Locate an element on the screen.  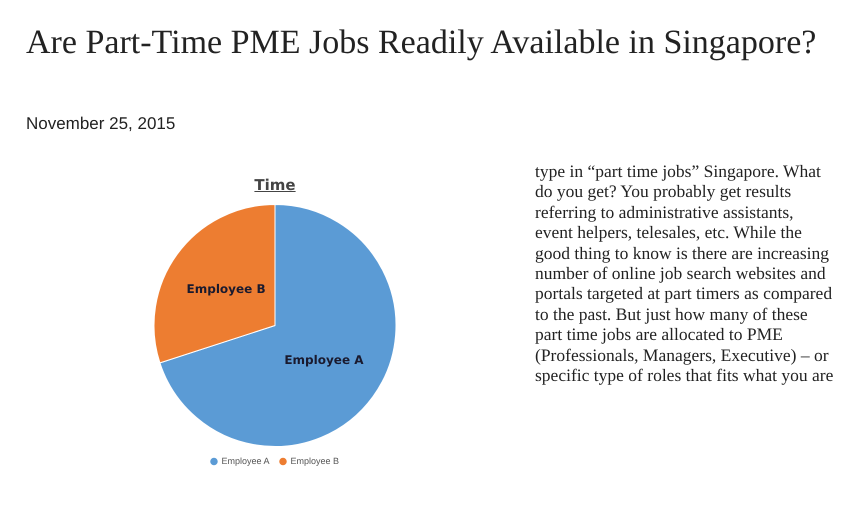
text: Time is located at coordinates (275, 185).